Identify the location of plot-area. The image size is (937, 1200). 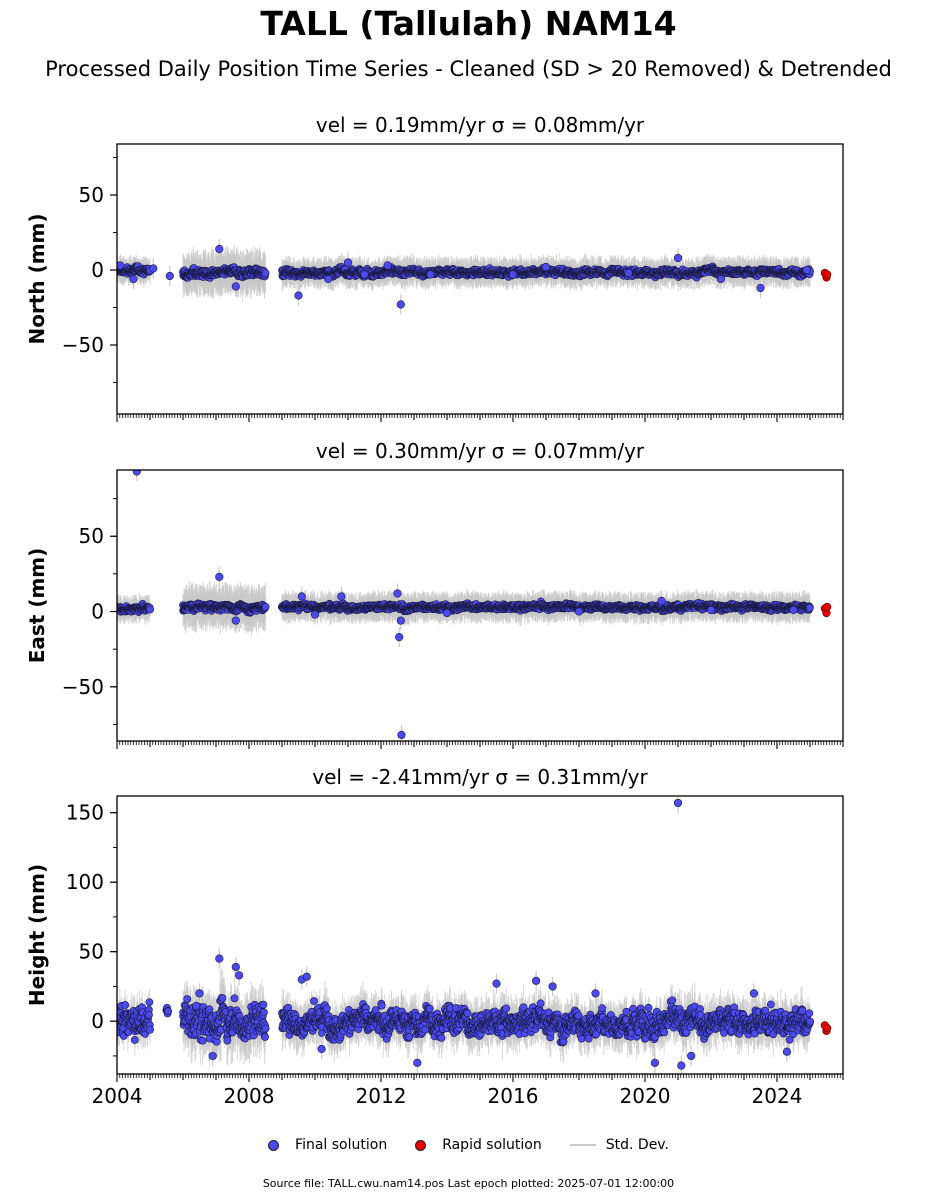
(474, 277).